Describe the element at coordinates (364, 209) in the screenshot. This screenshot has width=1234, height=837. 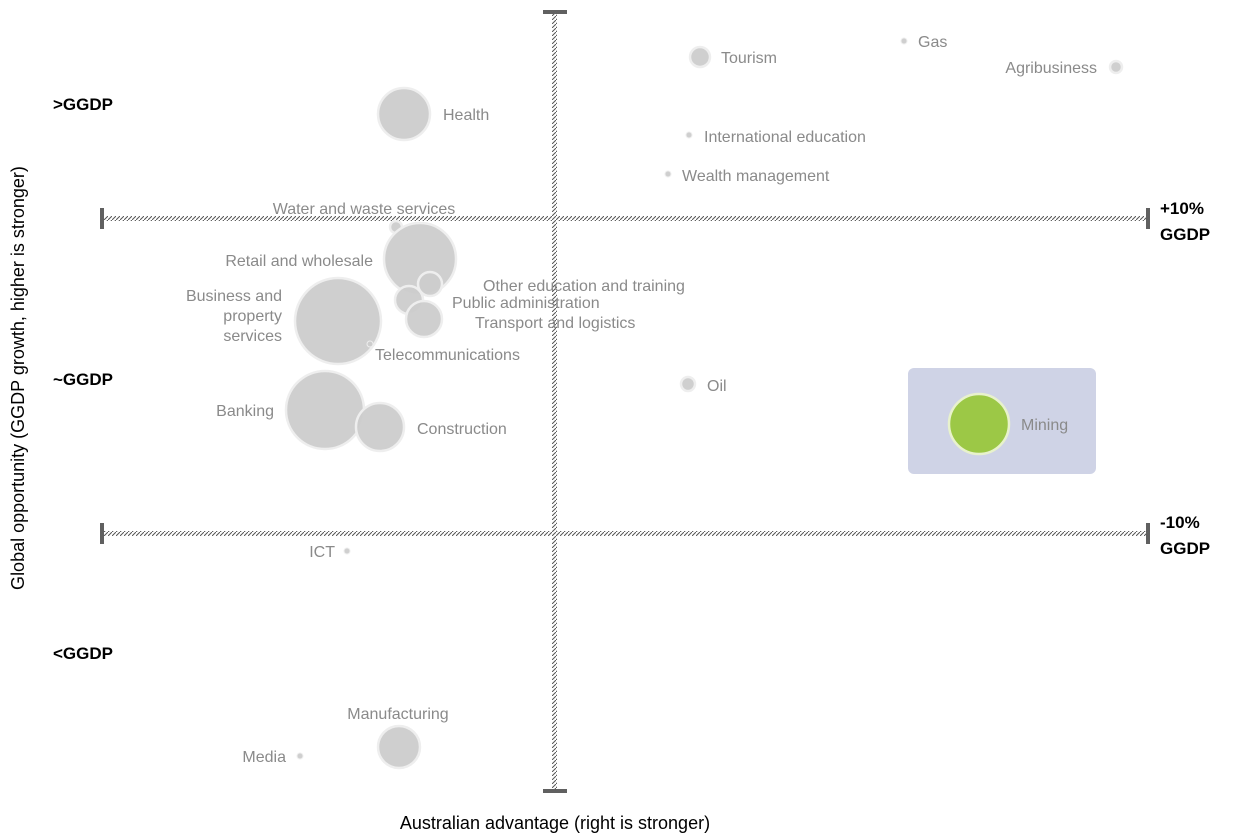
I see `bubble-label-water-and-waste-services: Water and waste services` at that location.